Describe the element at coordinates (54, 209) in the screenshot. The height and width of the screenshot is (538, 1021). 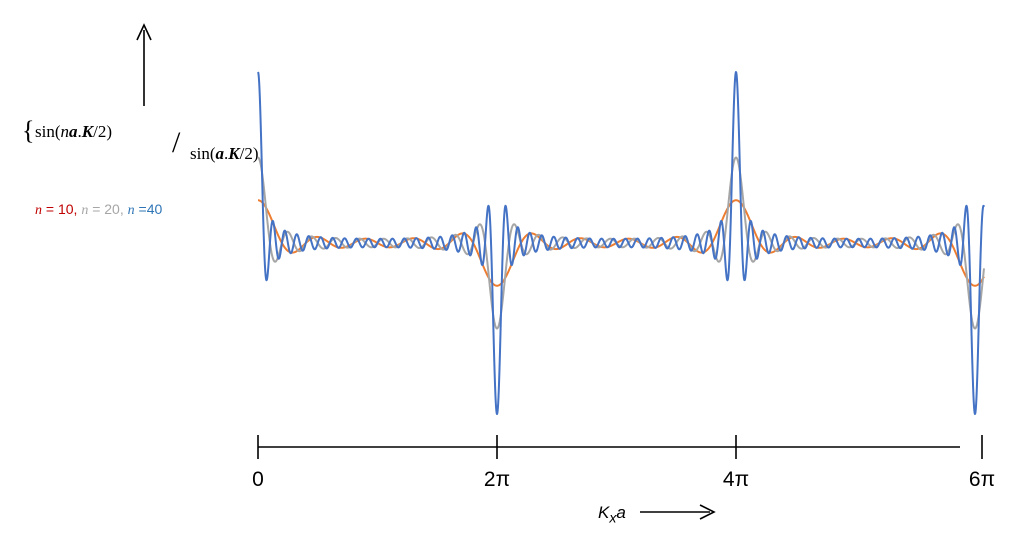
I see `legend-entry: n = 10` at that location.